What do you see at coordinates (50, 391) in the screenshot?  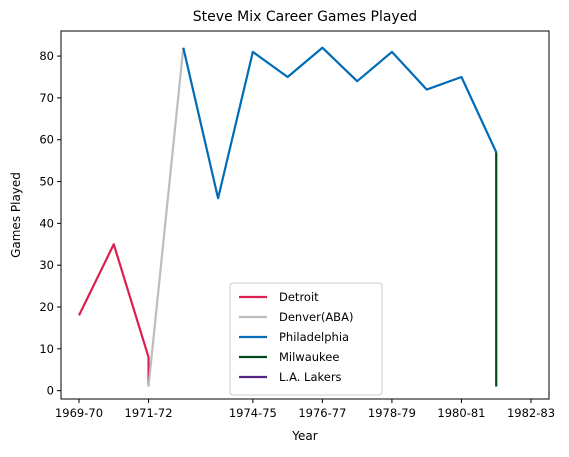 I see `y-tick-label: 0` at bounding box center [50, 391].